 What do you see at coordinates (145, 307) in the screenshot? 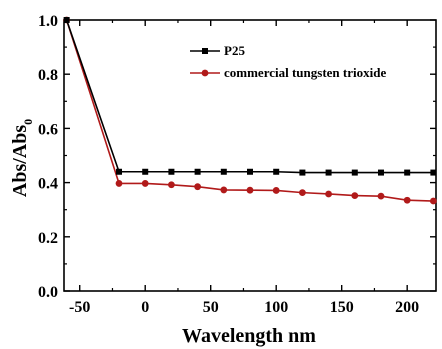
I see `x-tick-label: 0` at bounding box center [145, 307].